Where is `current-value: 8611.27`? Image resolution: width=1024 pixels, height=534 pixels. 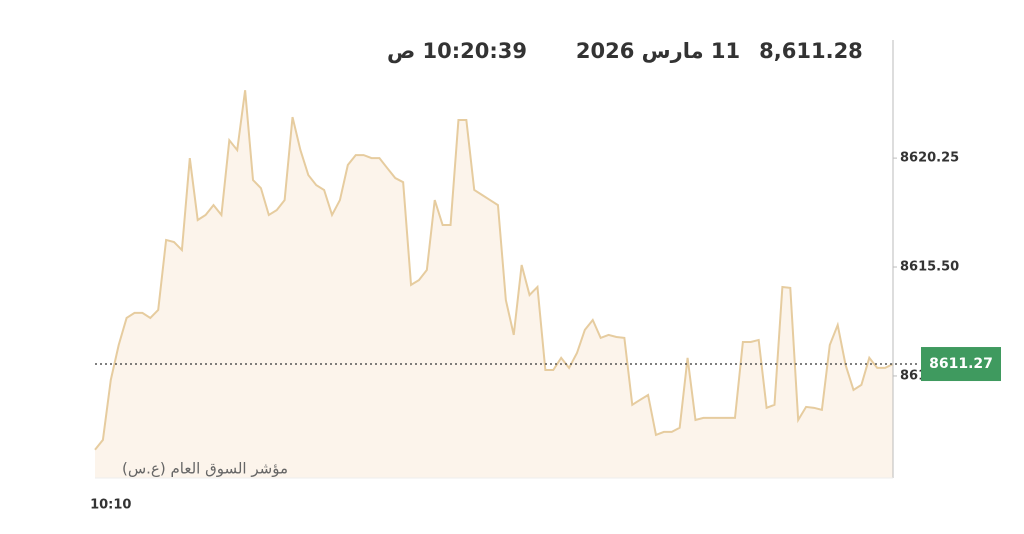 current-value: 8611.27 is located at coordinates (961, 364).